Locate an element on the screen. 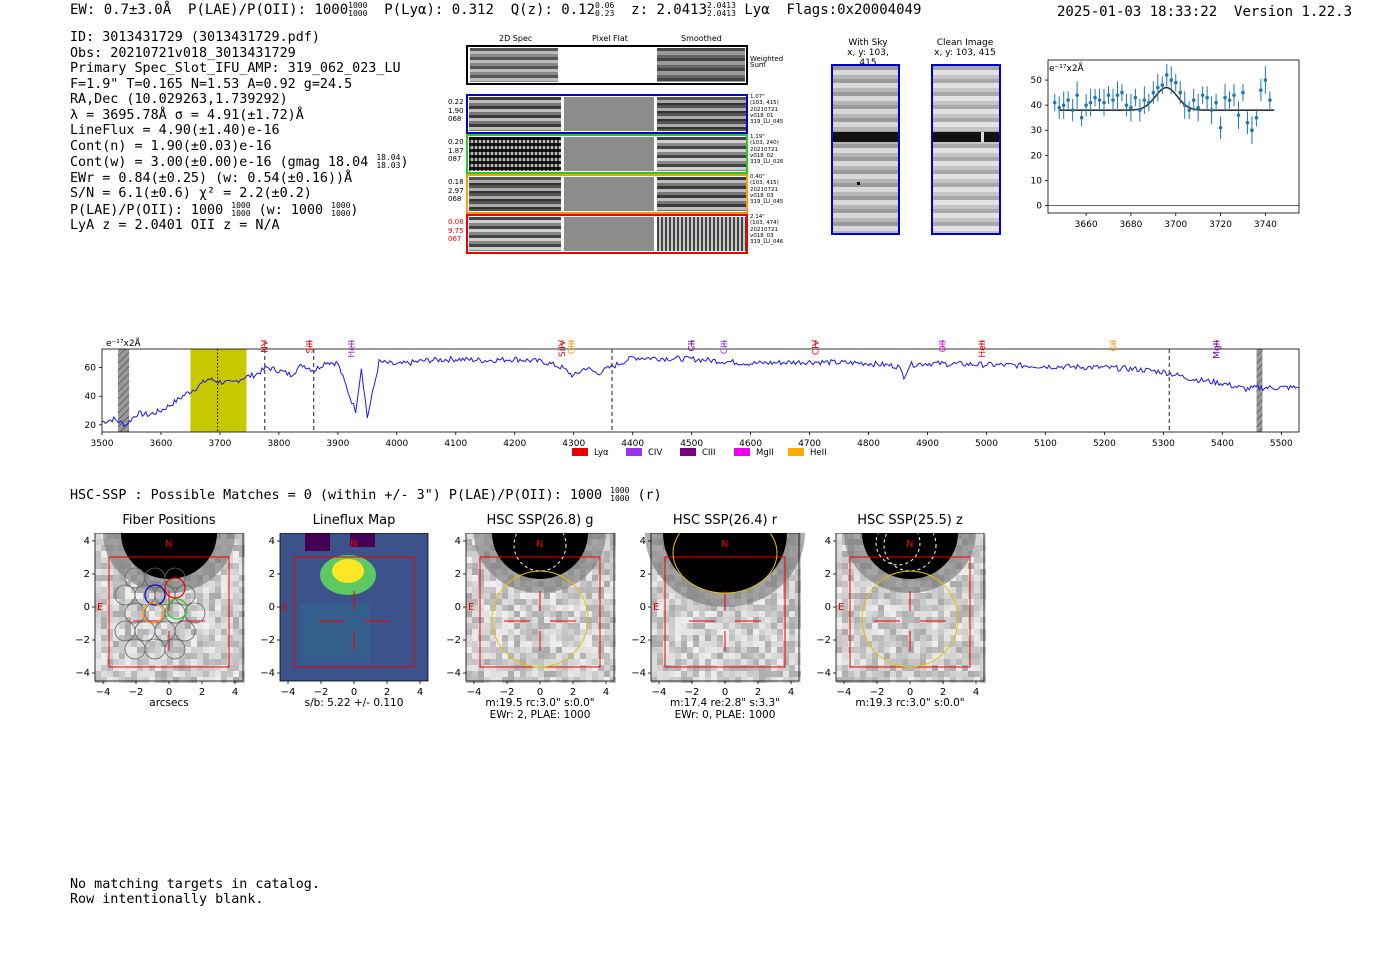 The height and width of the screenshot is (953, 1400). clean-title-block: Clean Image x, y: 103, 415 is located at coordinates (965, 48).